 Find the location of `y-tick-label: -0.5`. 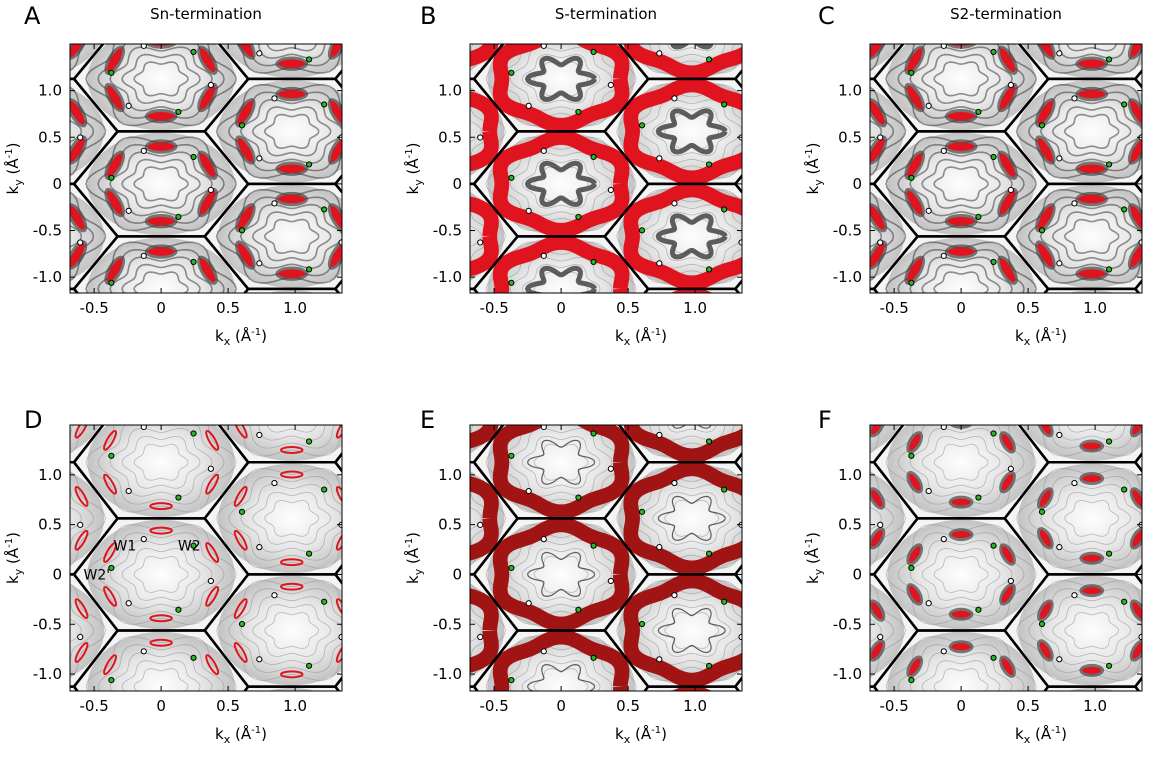

y-tick-label: -0.5 is located at coordinates (847, 624).